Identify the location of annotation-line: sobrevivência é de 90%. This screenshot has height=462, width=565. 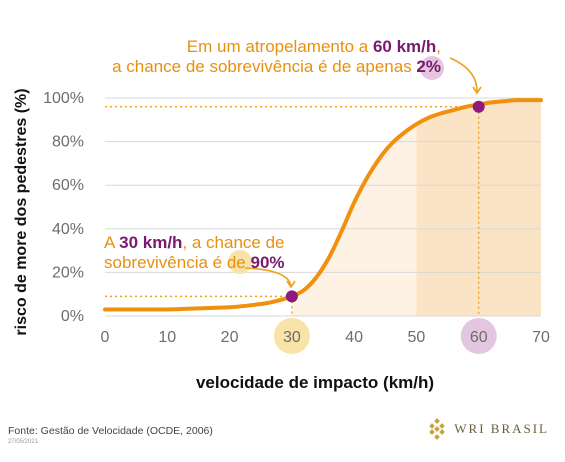
(194, 262).